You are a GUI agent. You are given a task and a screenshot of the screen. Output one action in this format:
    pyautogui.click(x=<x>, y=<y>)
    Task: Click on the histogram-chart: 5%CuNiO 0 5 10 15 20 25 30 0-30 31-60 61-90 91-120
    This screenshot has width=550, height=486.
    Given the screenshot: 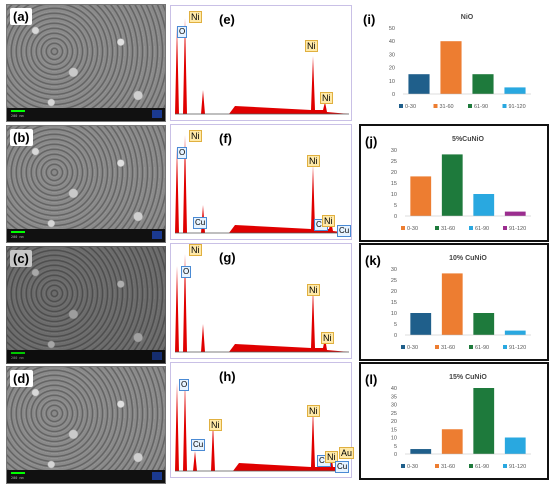 What is the action you would take?
    pyautogui.click(x=461, y=184)
    